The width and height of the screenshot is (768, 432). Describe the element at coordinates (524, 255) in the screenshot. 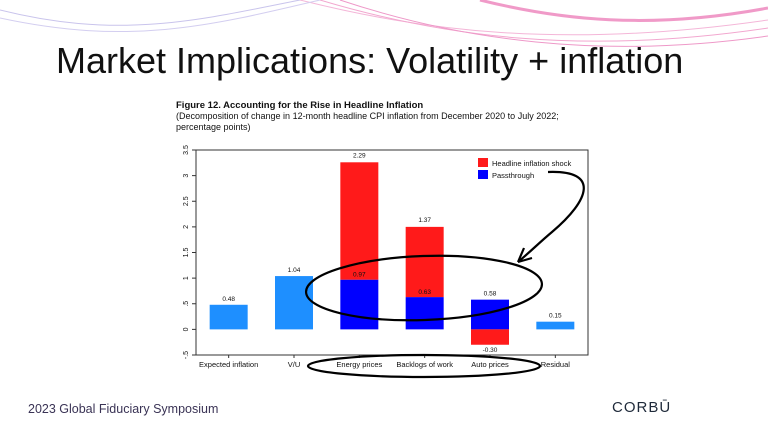

I see `annotation-arrowhead` at that location.